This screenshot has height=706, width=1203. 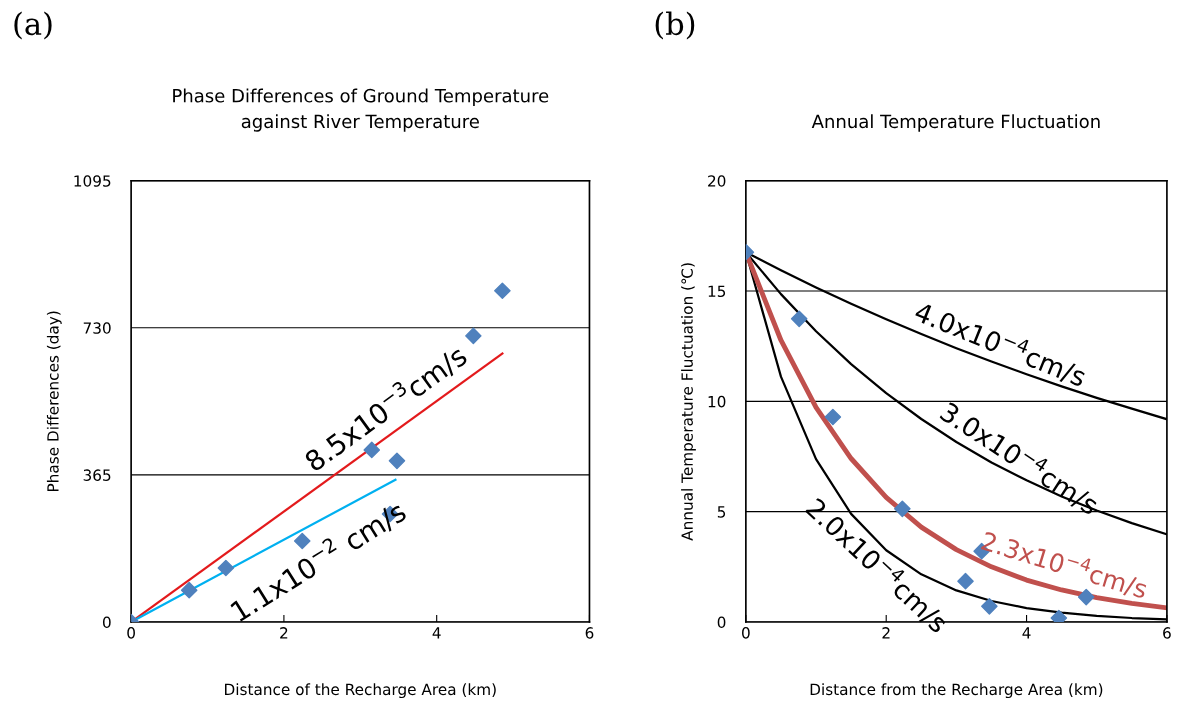 I want to click on y-tick-label: 5, so click(x=721, y=512).